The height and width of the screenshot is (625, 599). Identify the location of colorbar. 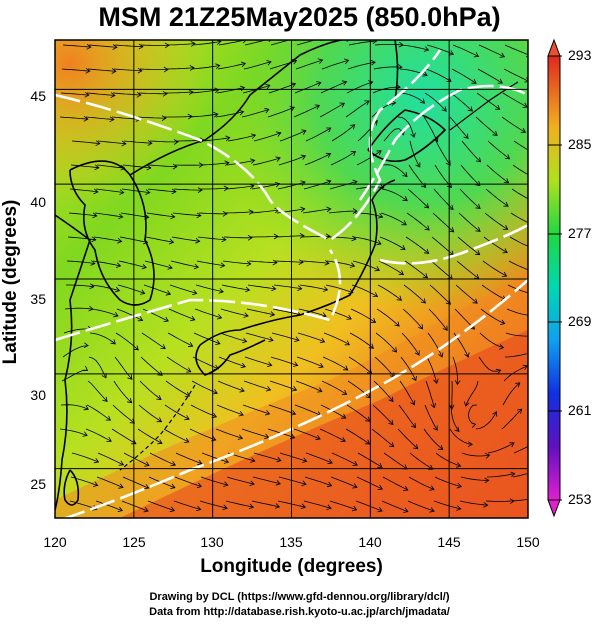
(554, 278).